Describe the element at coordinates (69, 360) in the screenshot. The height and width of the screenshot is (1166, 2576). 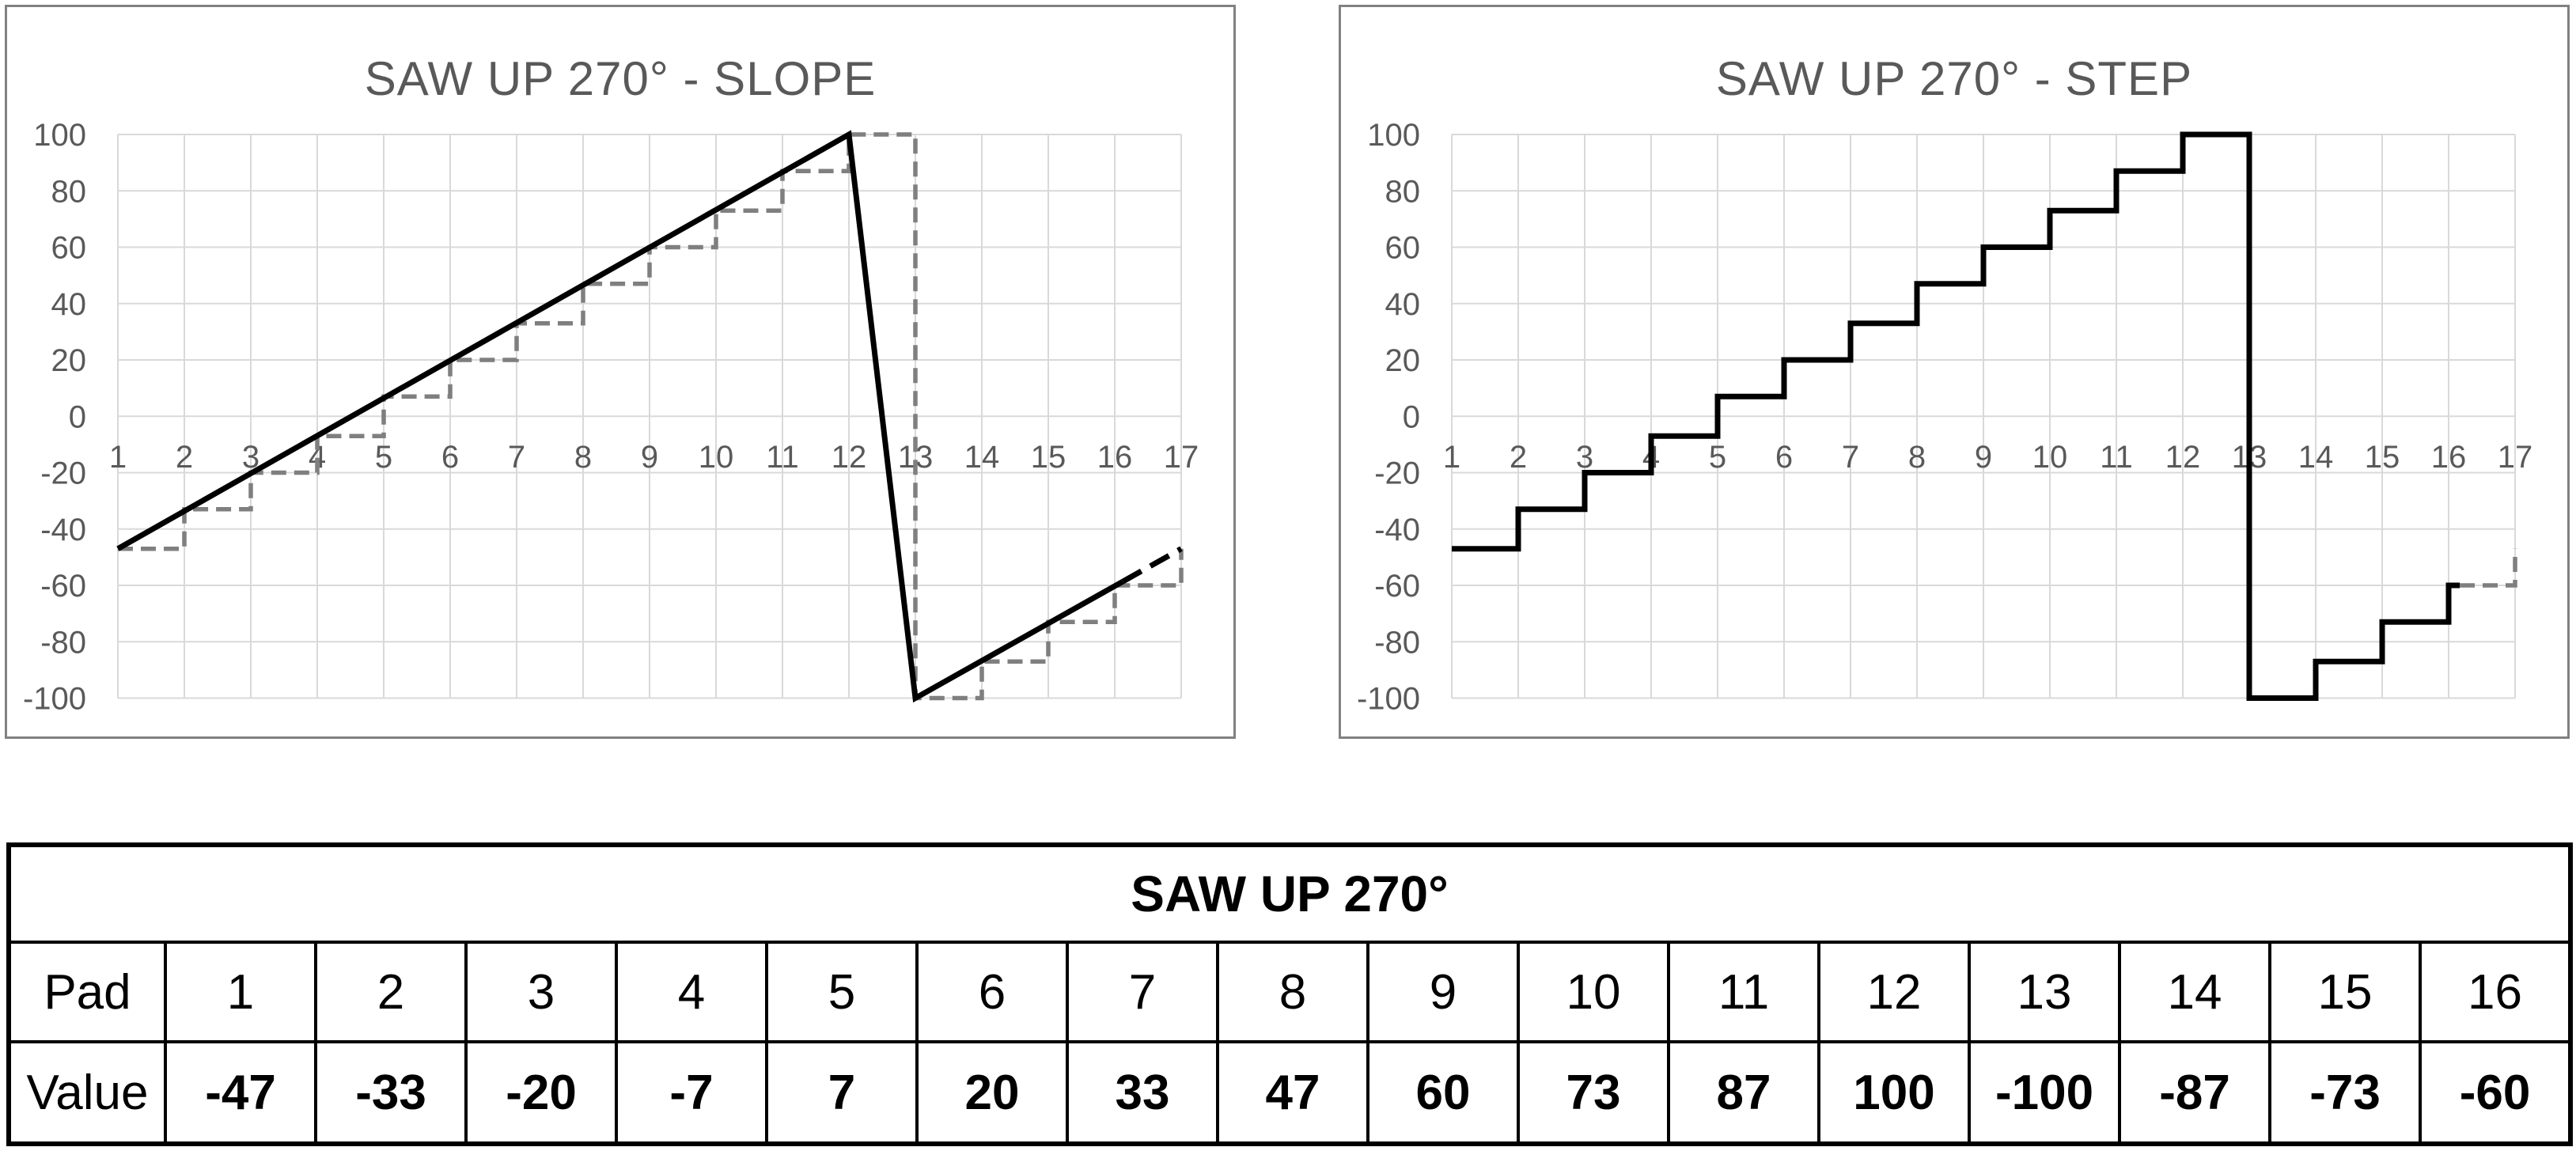
I see `y-tick-label: 20` at that location.